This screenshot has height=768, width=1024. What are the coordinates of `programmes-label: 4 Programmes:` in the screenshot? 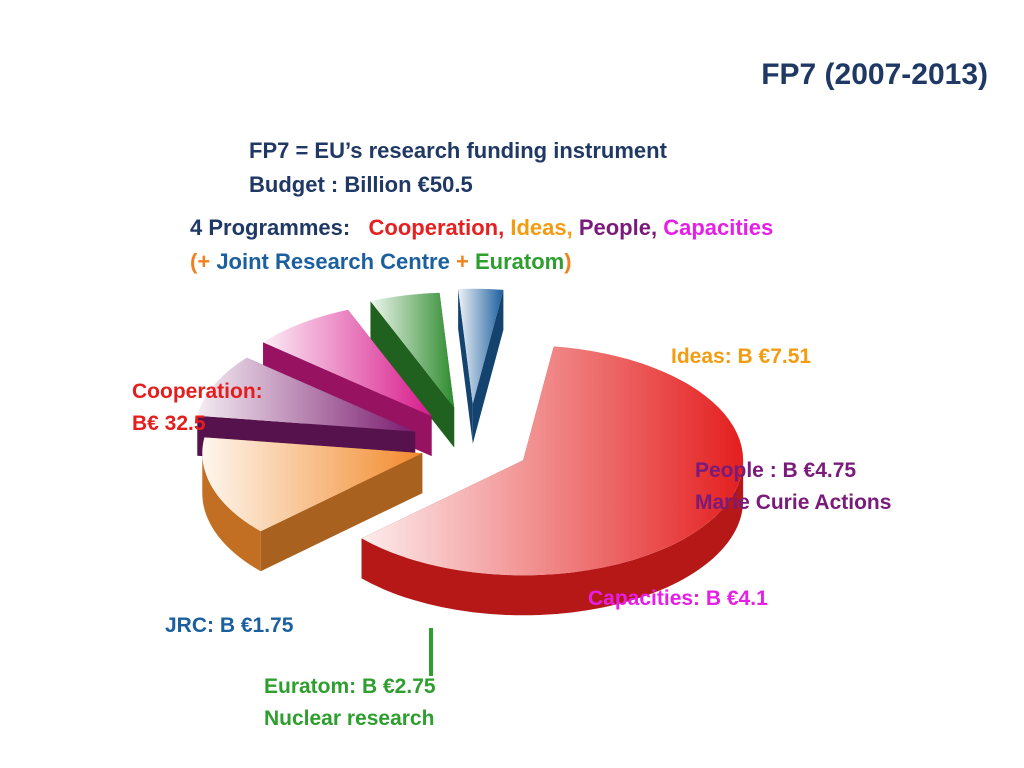 It's located at (270, 227).